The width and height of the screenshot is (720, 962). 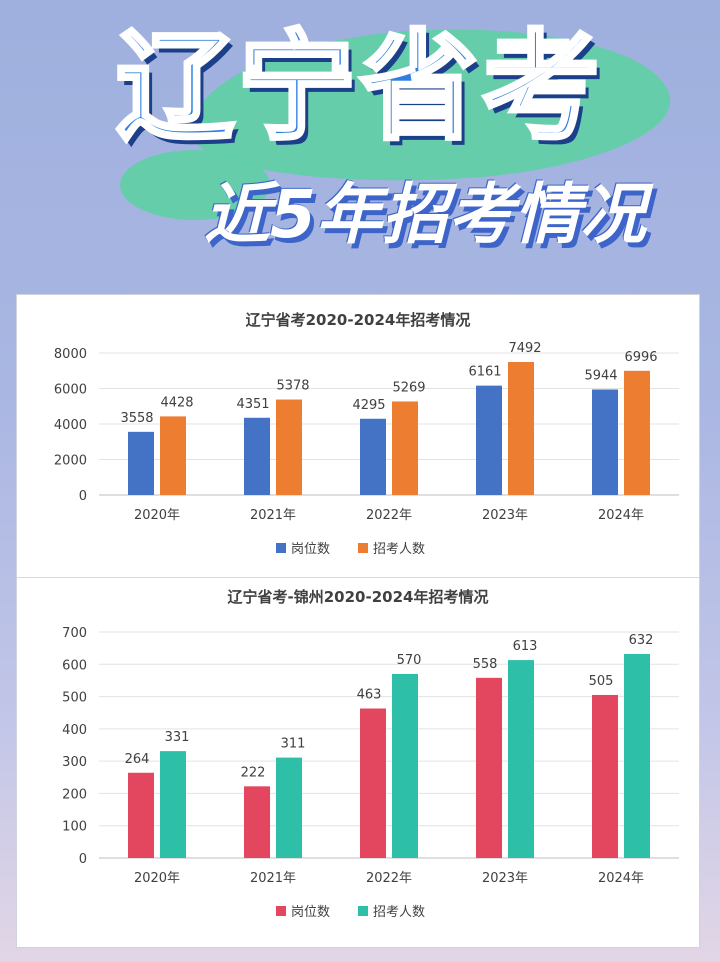 I want to click on data-label: 632, so click(x=641, y=640).